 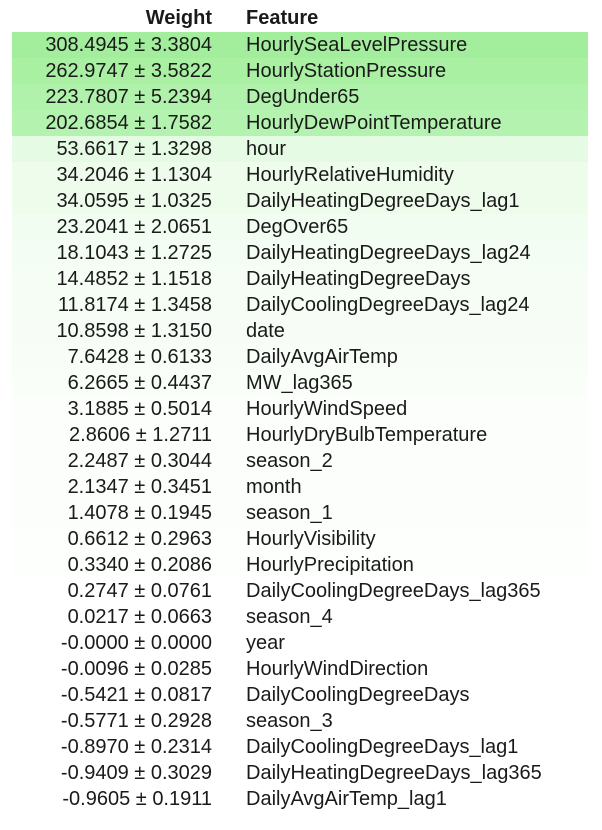 What do you see at coordinates (327, 409) in the screenshot?
I see `feature-cell: HourlyWindSpeed` at bounding box center [327, 409].